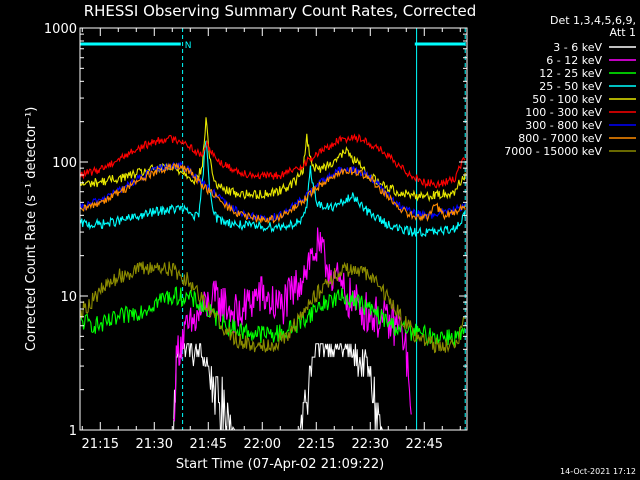  I want to click on legend-label-2: 6 - 12 keV, so click(574, 60).